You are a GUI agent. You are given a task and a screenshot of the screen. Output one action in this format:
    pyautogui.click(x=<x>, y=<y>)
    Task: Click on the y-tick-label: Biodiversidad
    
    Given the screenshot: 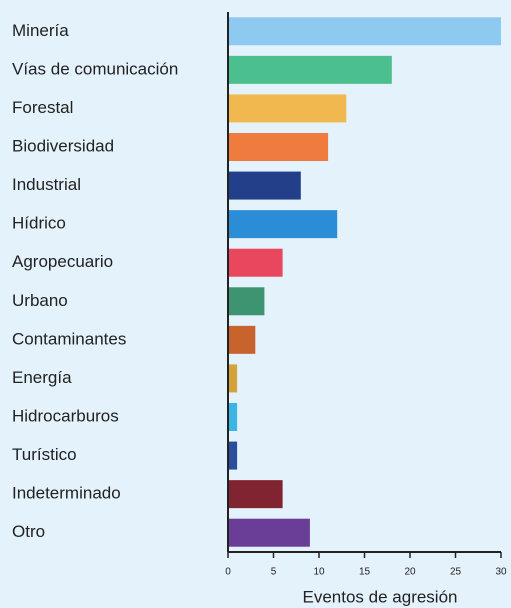 What is the action you would take?
    pyautogui.click(x=63, y=145)
    